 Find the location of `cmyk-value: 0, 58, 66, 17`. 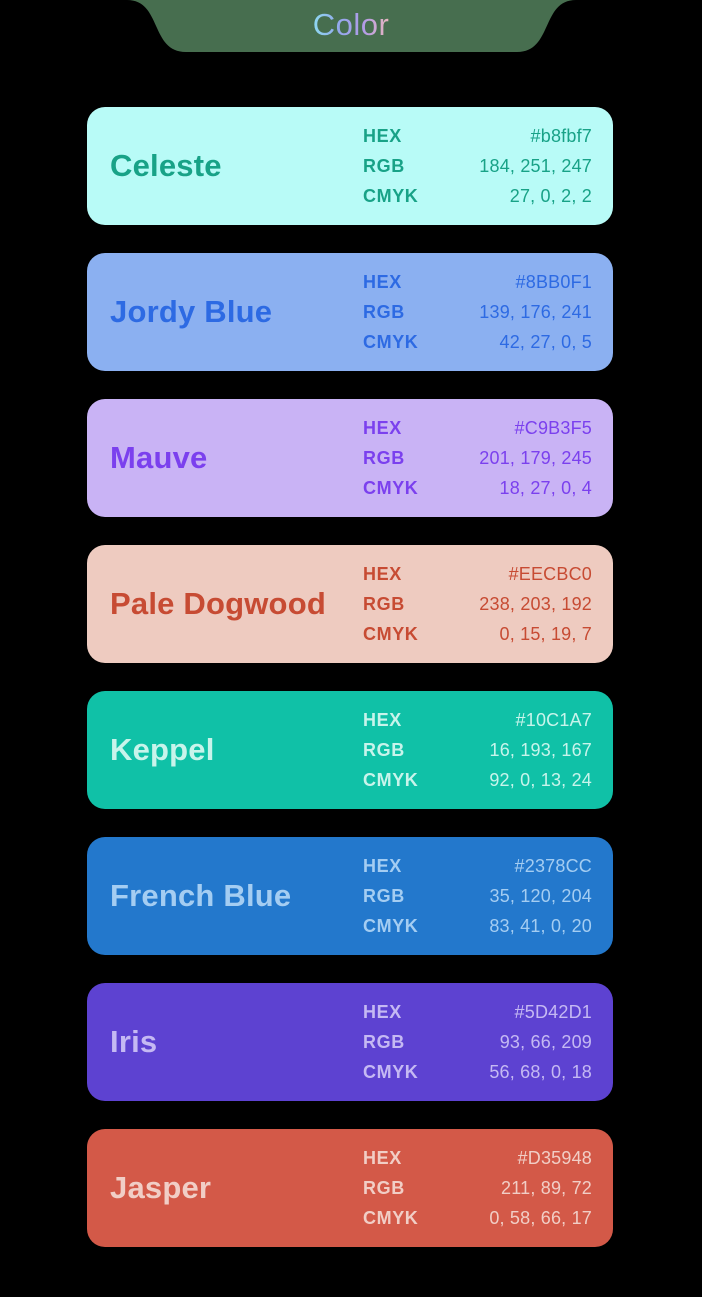

cmyk-value: 0, 58, 66, 17 is located at coordinates (540, 1218).